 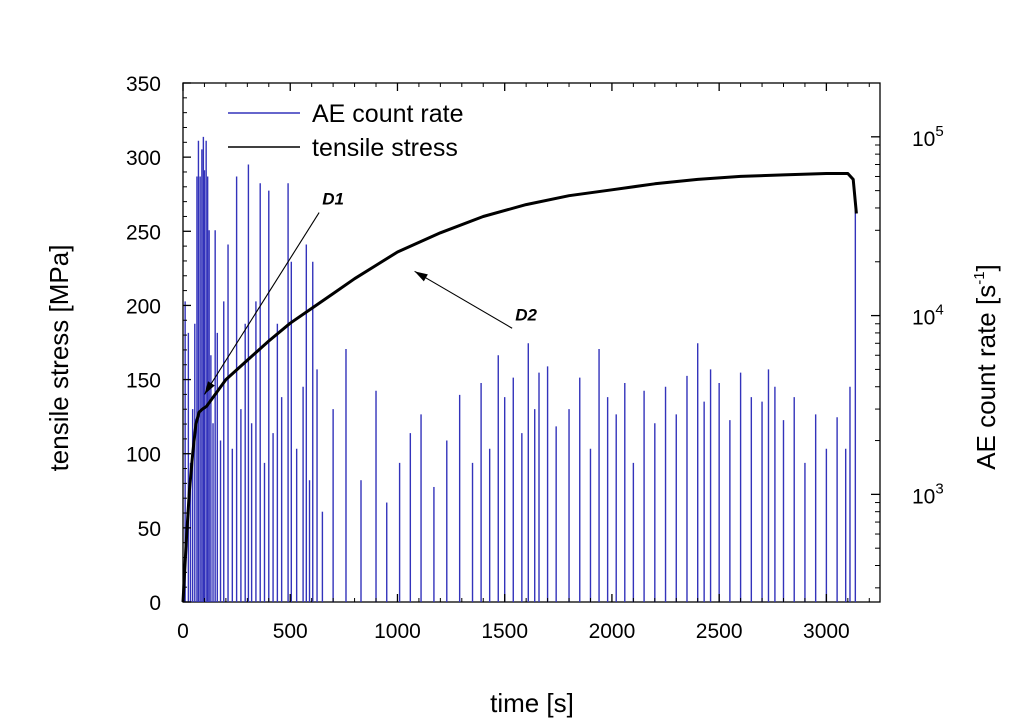 What do you see at coordinates (143, 232) in the screenshot?
I see `y-left-tick-label: 250` at bounding box center [143, 232].